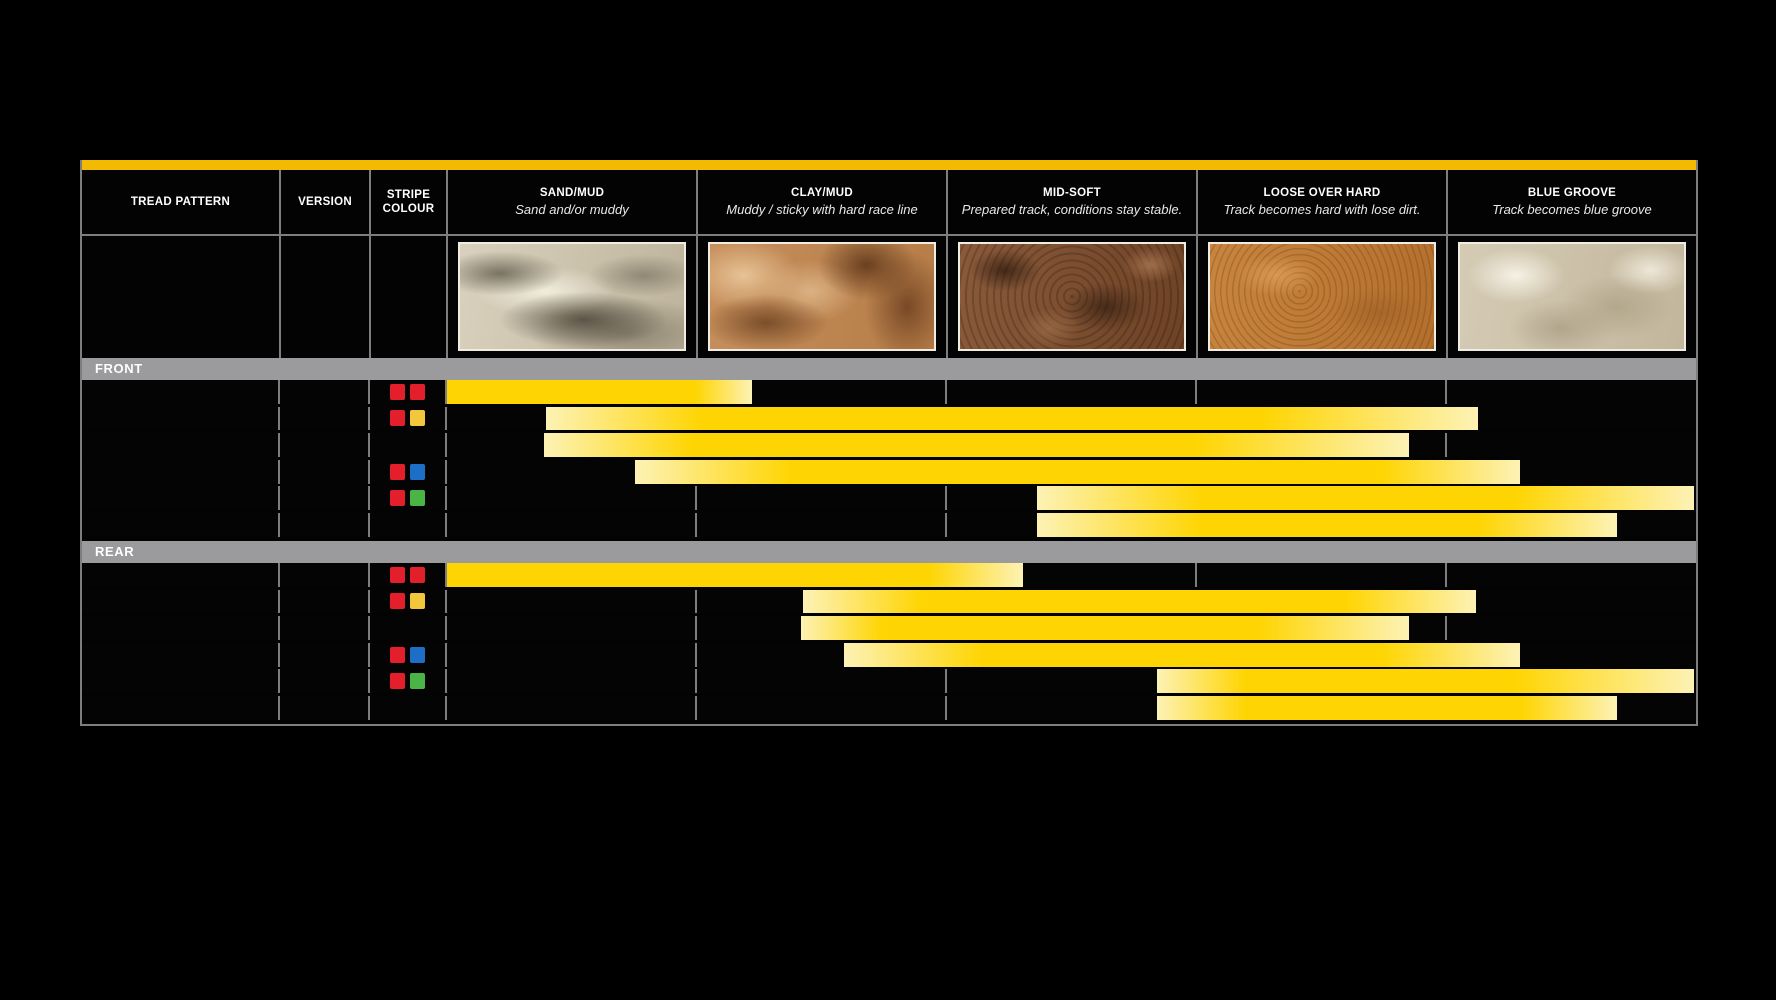 This screenshot has width=1776, height=1000. I want to click on column-title: MID-SOFT, so click(1072, 193).